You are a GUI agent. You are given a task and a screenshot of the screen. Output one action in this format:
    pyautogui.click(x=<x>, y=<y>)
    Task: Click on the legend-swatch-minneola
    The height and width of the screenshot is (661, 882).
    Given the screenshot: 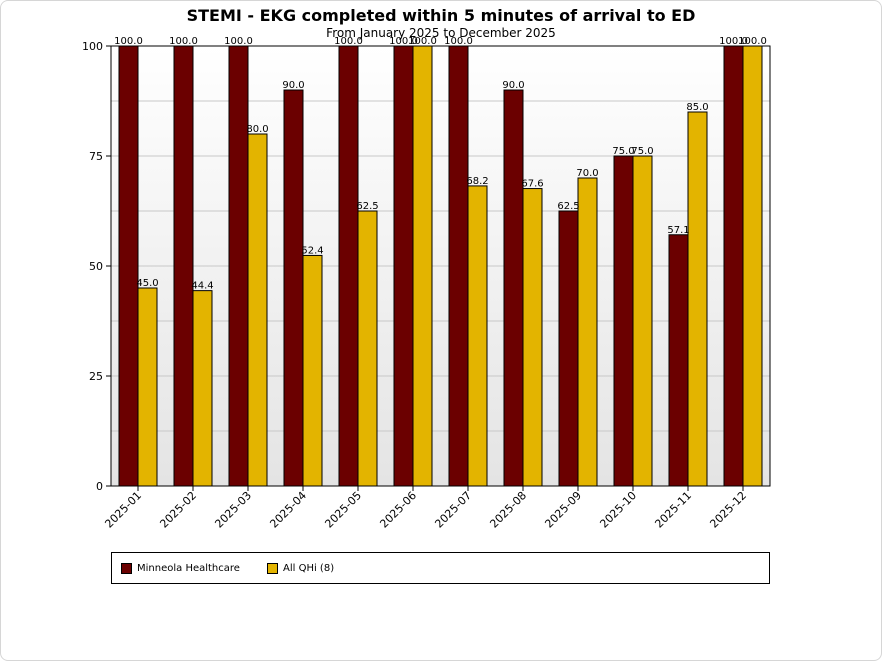 What is the action you would take?
    pyautogui.click(x=126, y=568)
    